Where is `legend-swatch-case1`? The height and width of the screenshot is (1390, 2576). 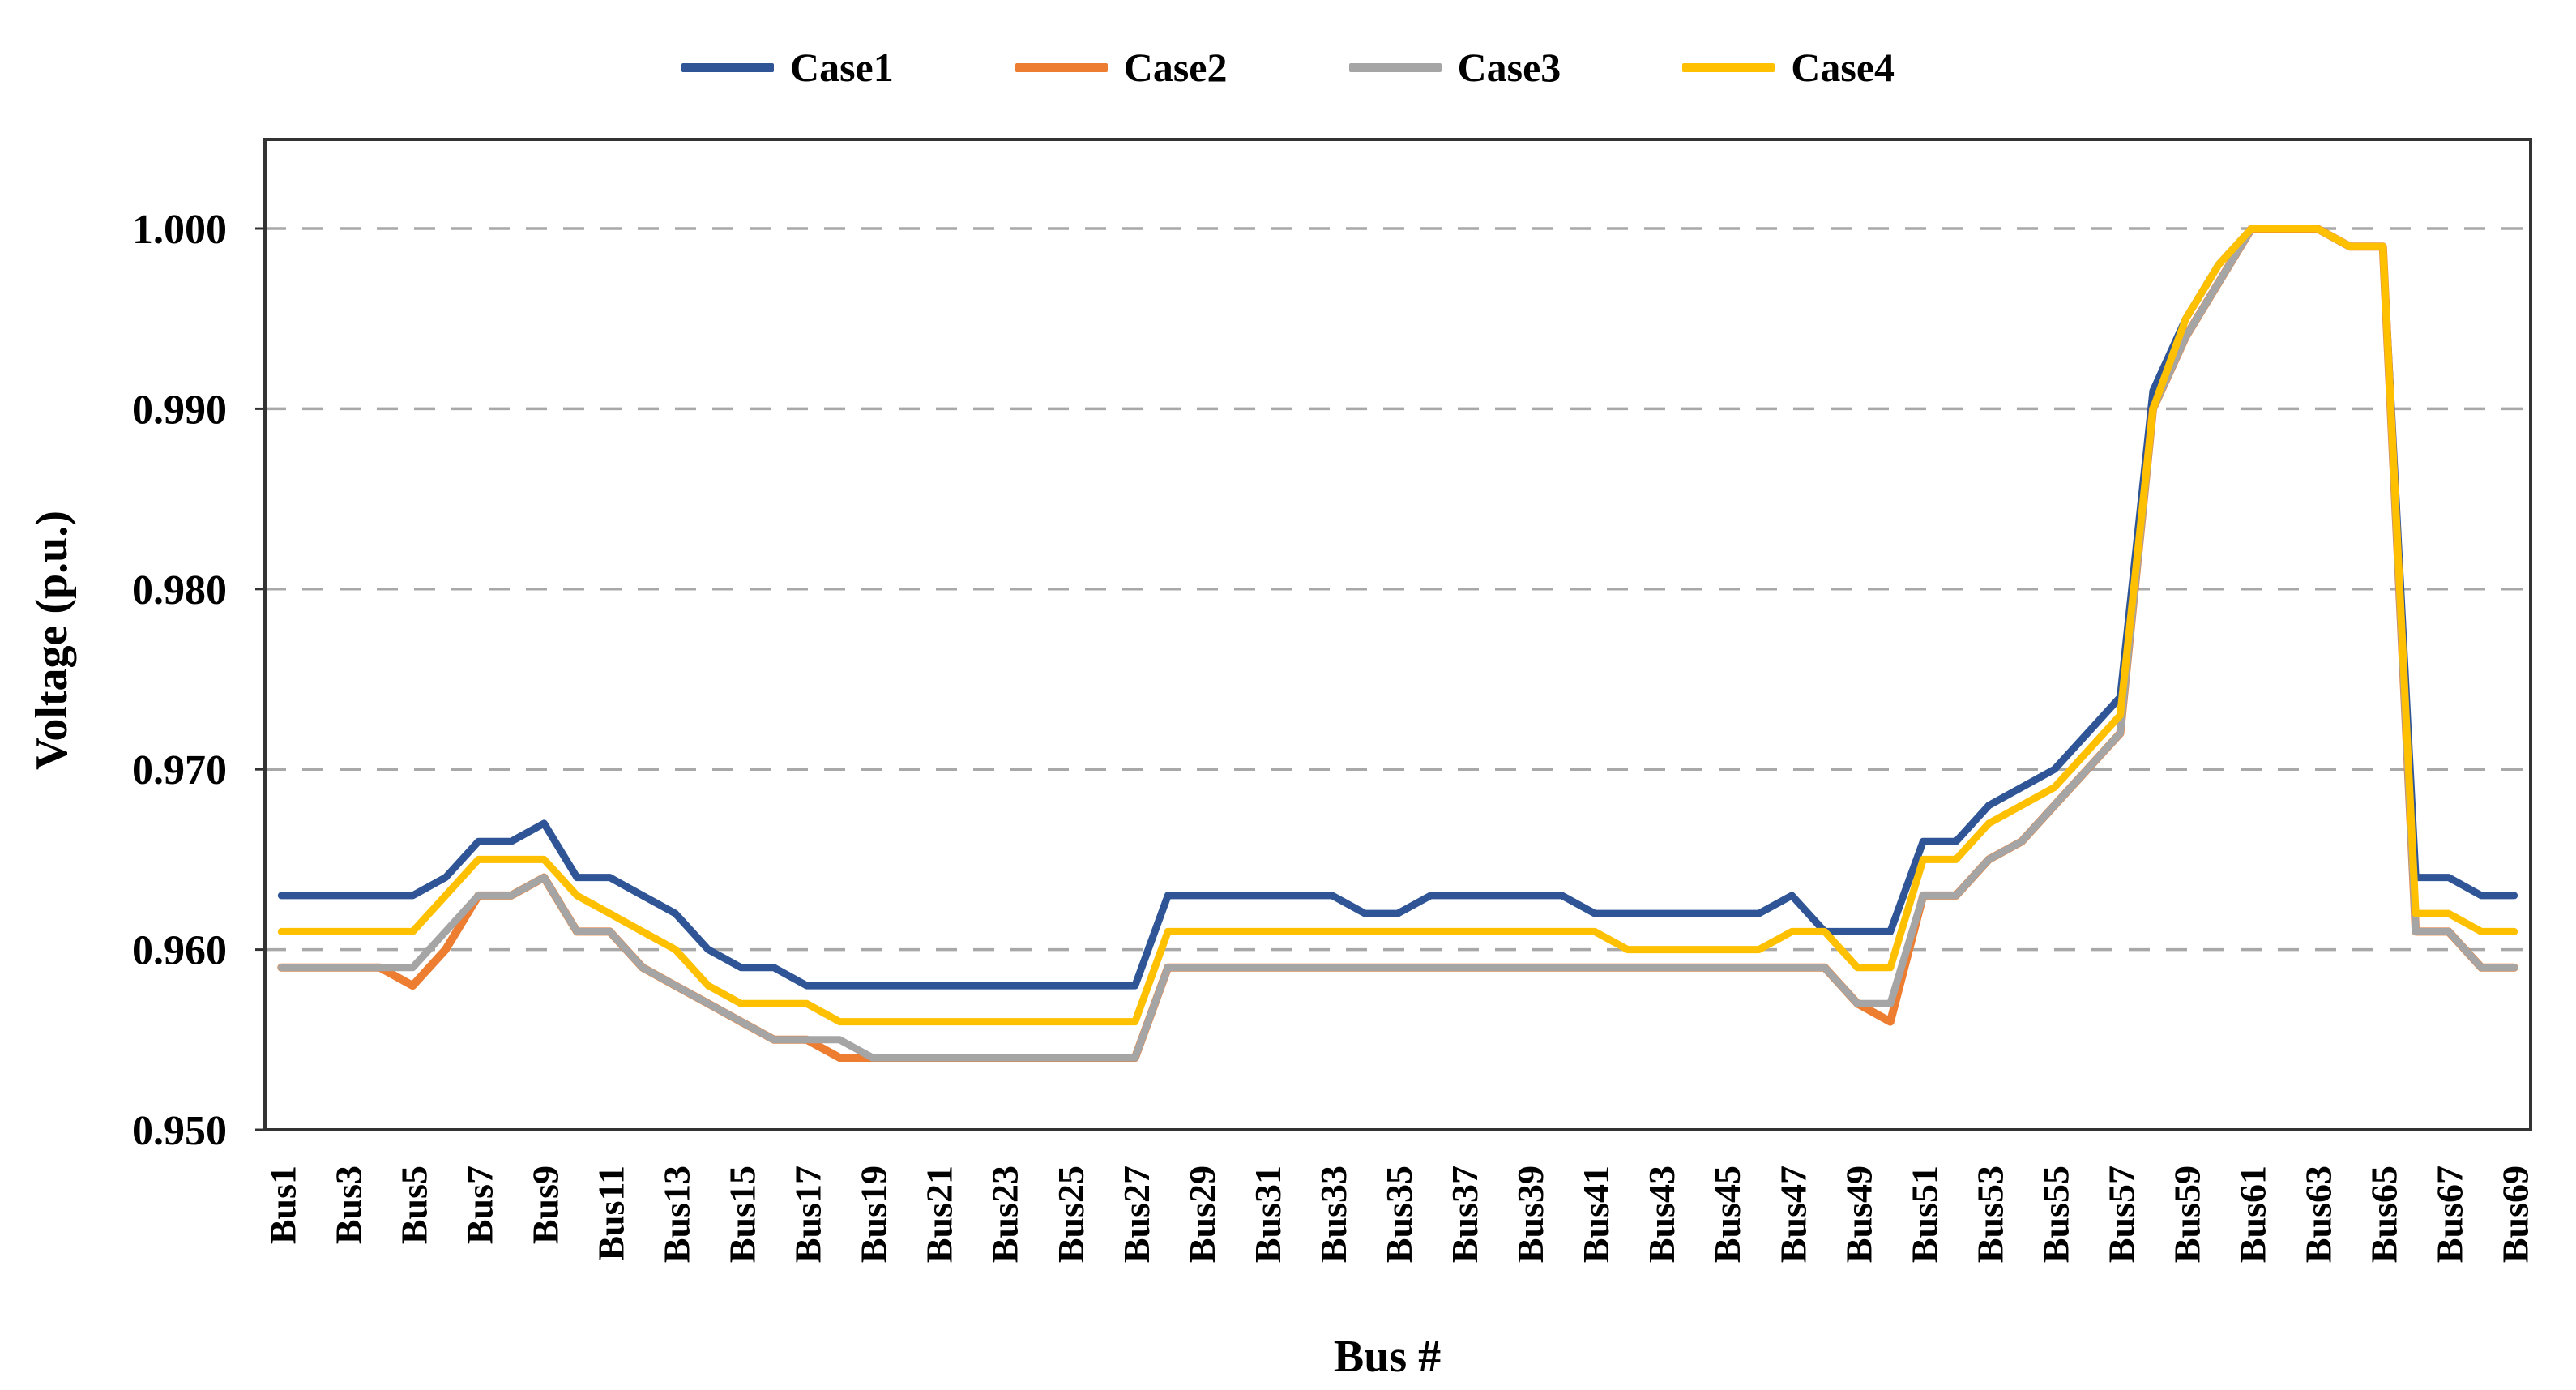
legend-swatch-case1 is located at coordinates (727, 67).